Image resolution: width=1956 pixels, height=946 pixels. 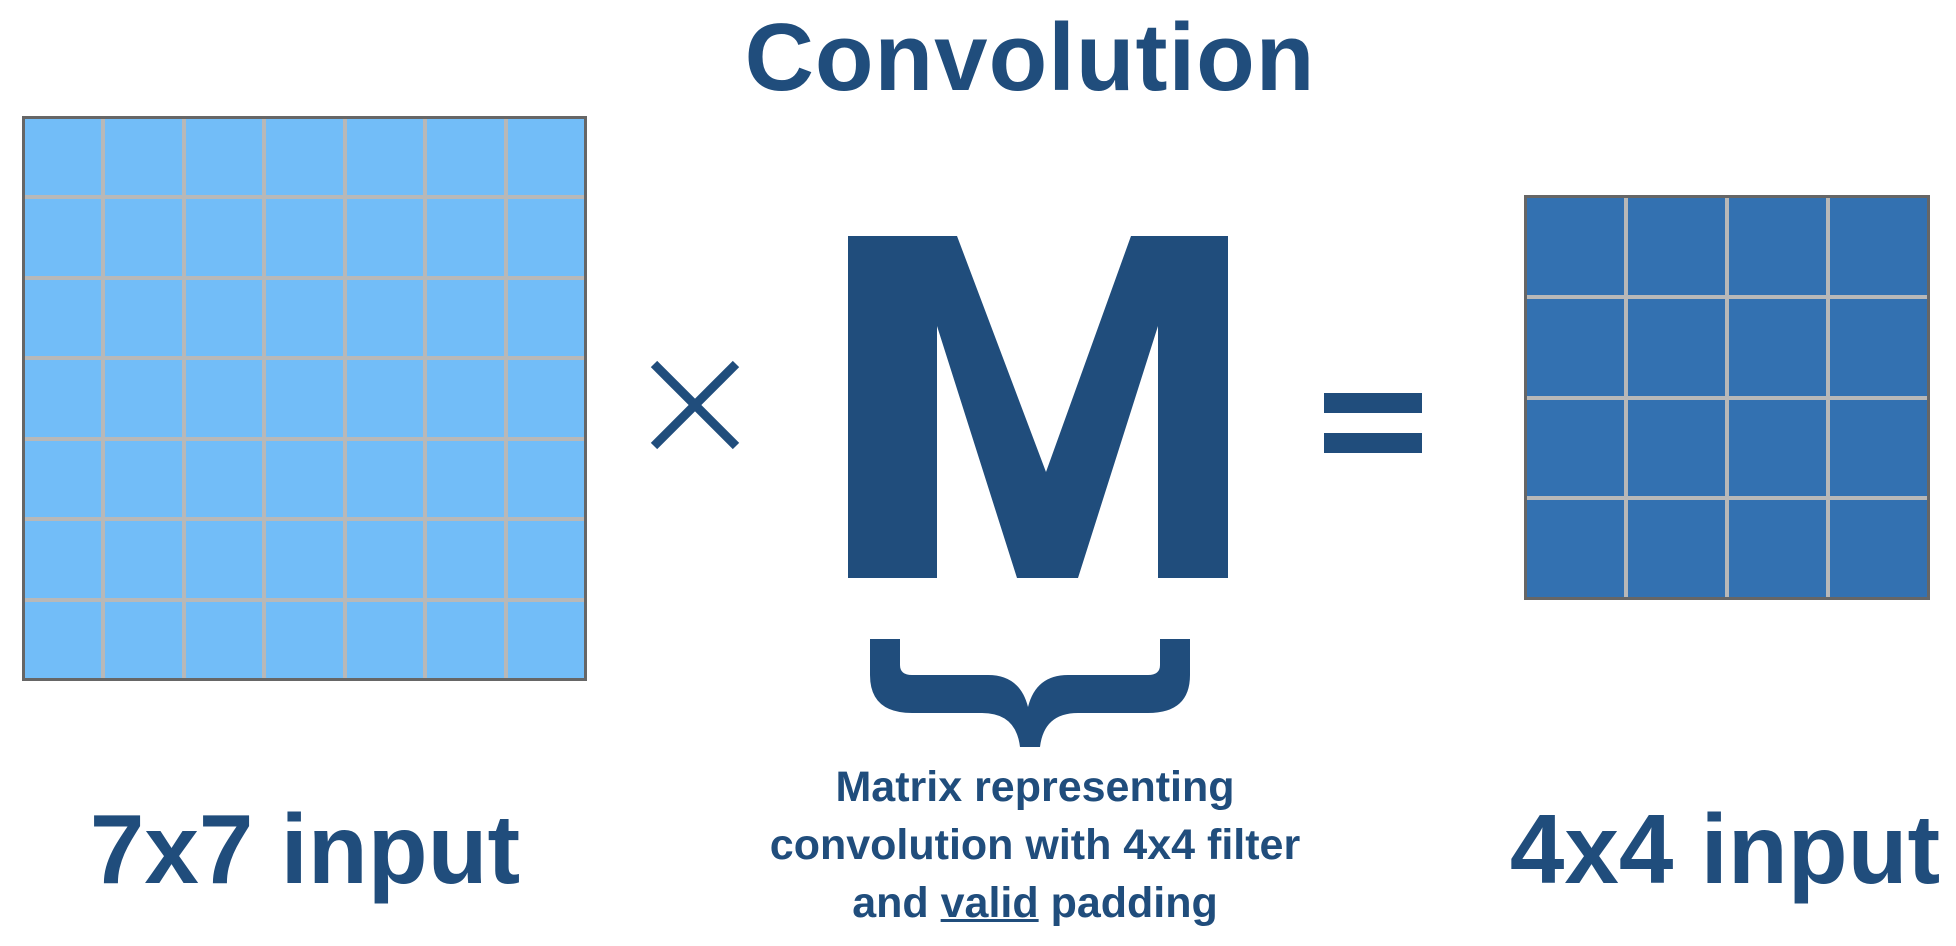 I want to click on output-grid-4x4, so click(x=1727, y=397).